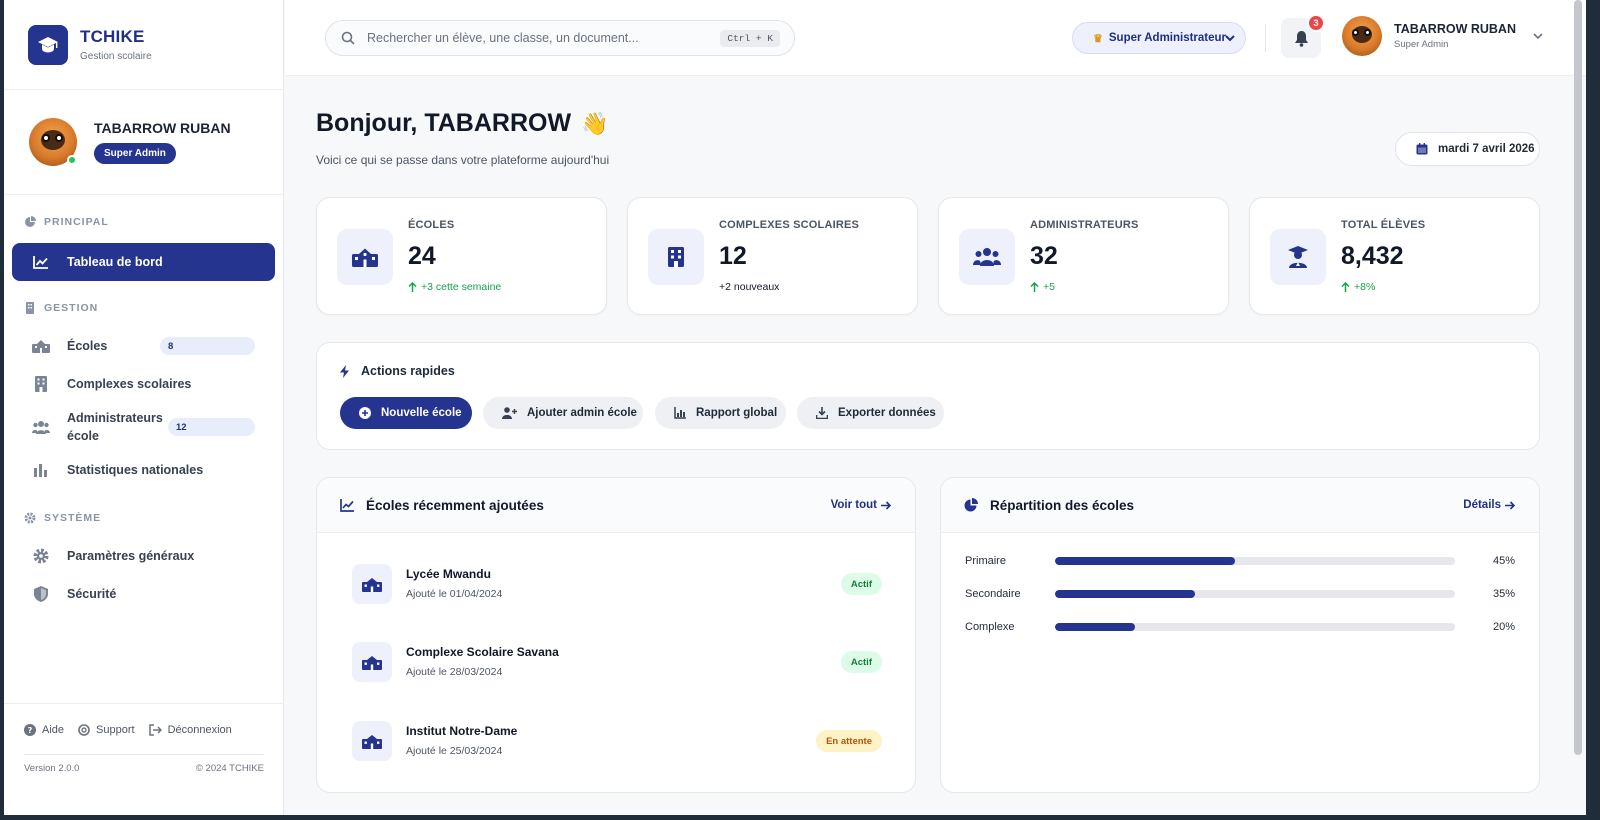 This screenshot has width=1600, height=820. I want to click on distribution-row: Secondaire 35%, so click(1240, 594).